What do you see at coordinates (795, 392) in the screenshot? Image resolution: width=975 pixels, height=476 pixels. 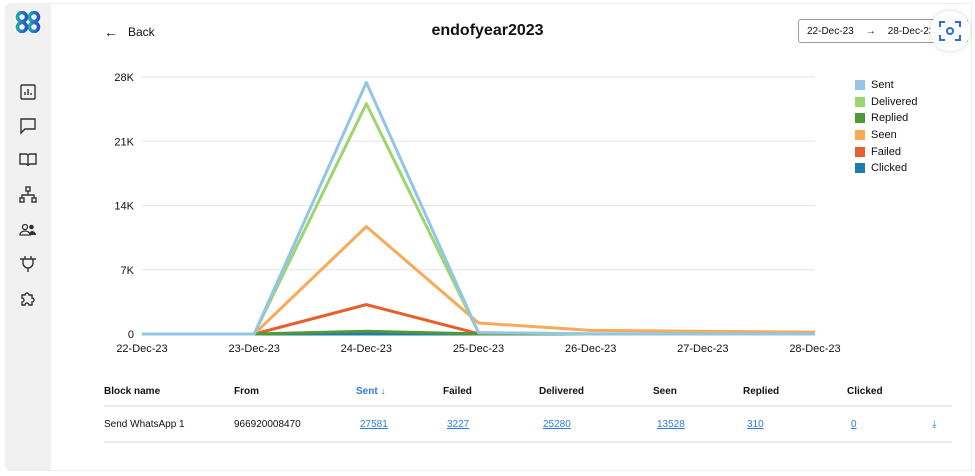 I see `col-replied: Replied` at bounding box center [795, 392].